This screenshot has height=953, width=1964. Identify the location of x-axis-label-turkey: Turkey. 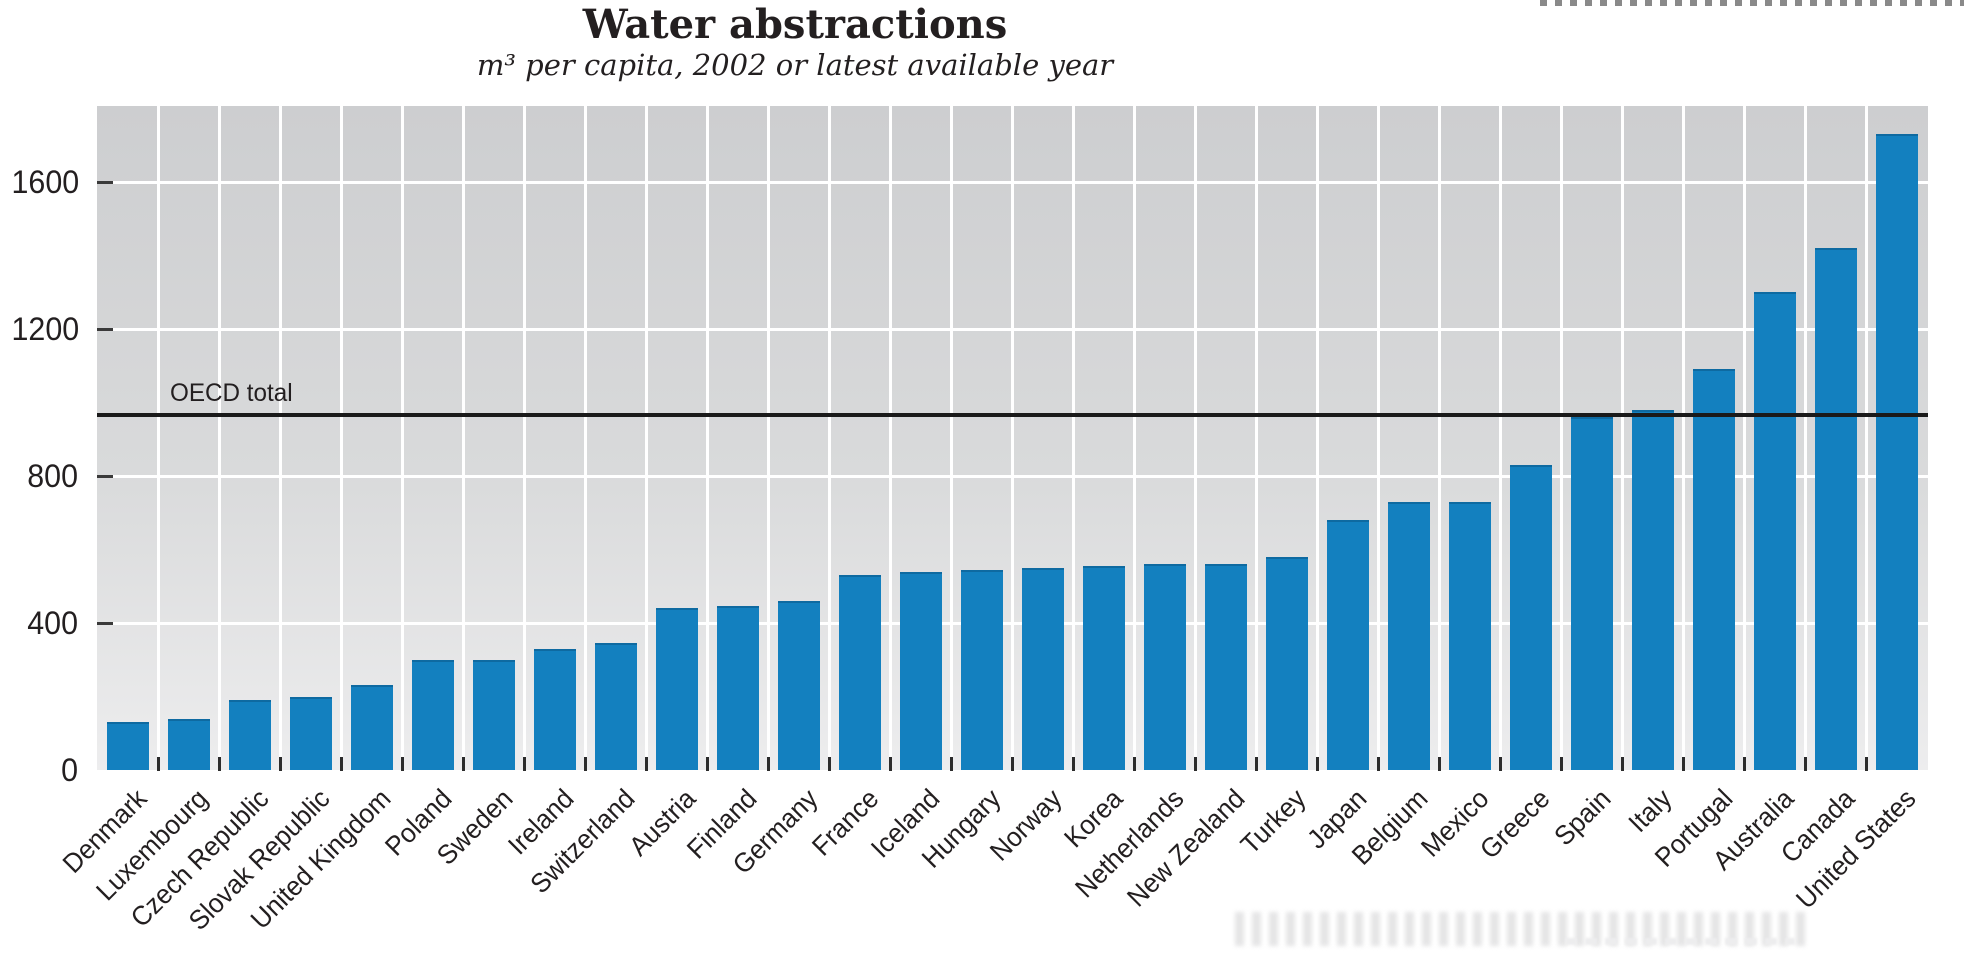
(1273, 821).